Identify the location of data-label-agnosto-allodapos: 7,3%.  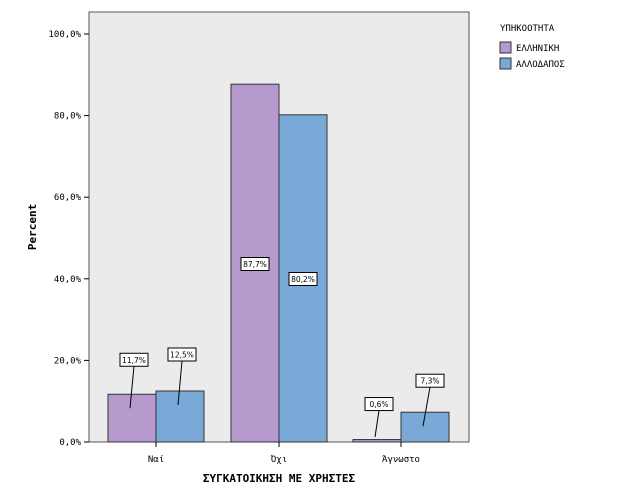
(429, 381).